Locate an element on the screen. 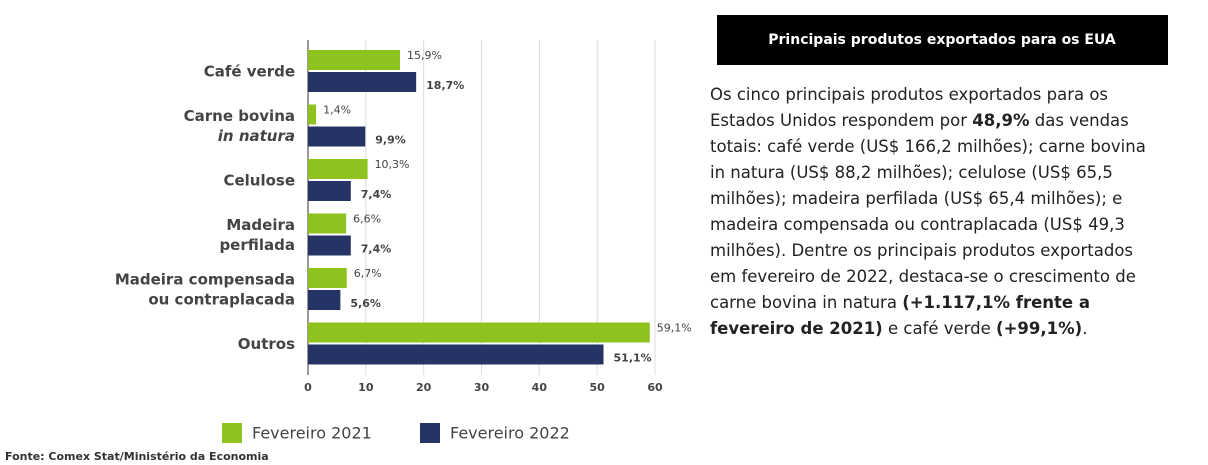 This screenshot has width=1208, height=465. panel-header is located at coordinates (942, 40).